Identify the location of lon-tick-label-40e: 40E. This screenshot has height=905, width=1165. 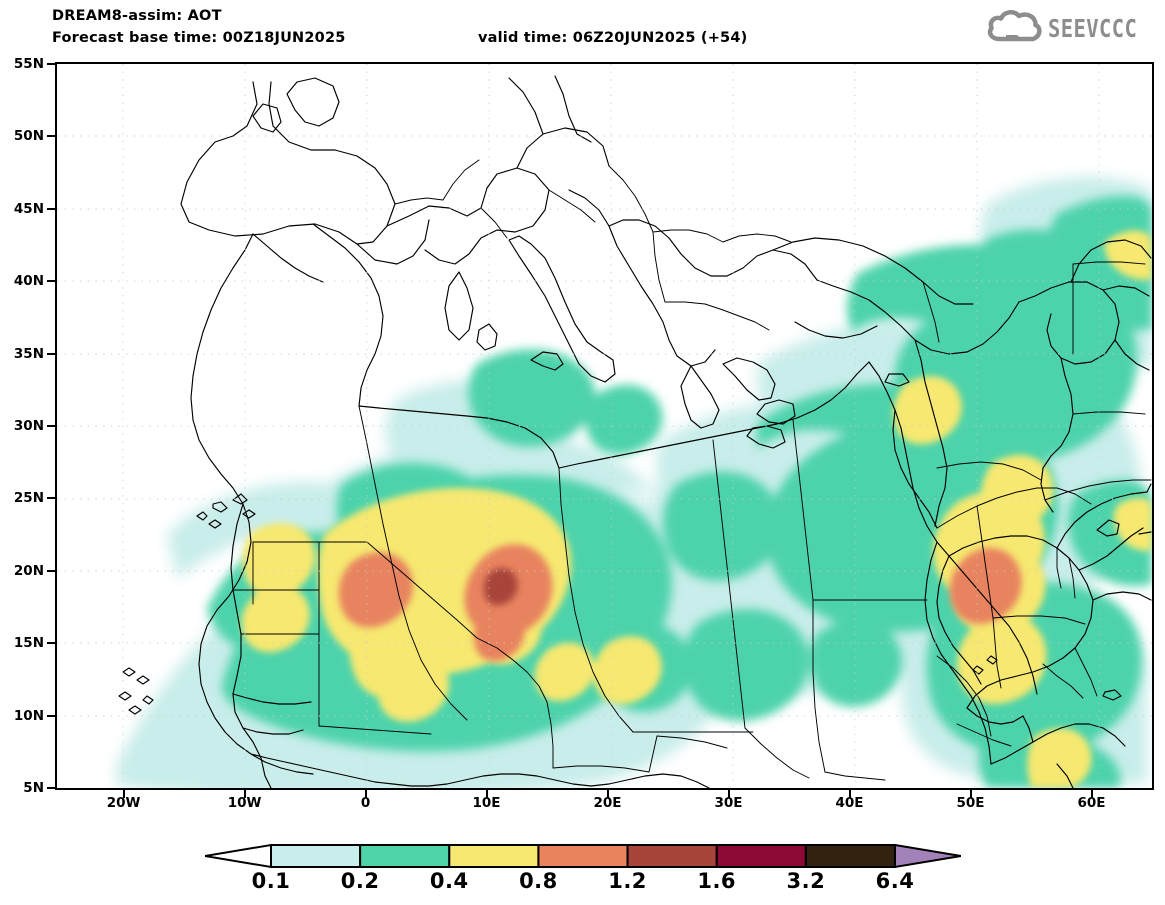
(849, 803).